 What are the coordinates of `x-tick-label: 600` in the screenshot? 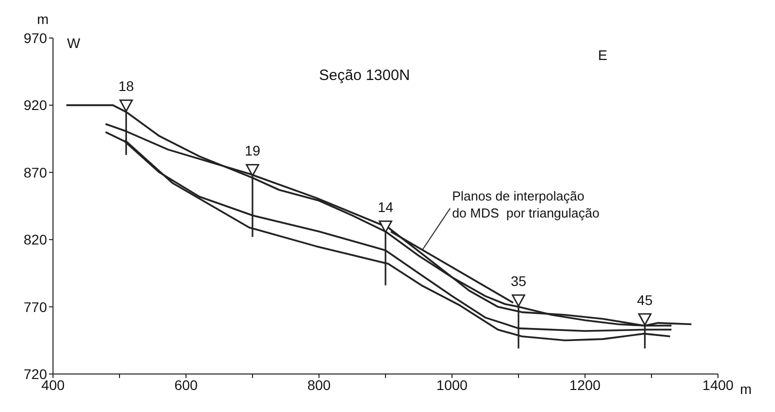 It's located at (186, 384).